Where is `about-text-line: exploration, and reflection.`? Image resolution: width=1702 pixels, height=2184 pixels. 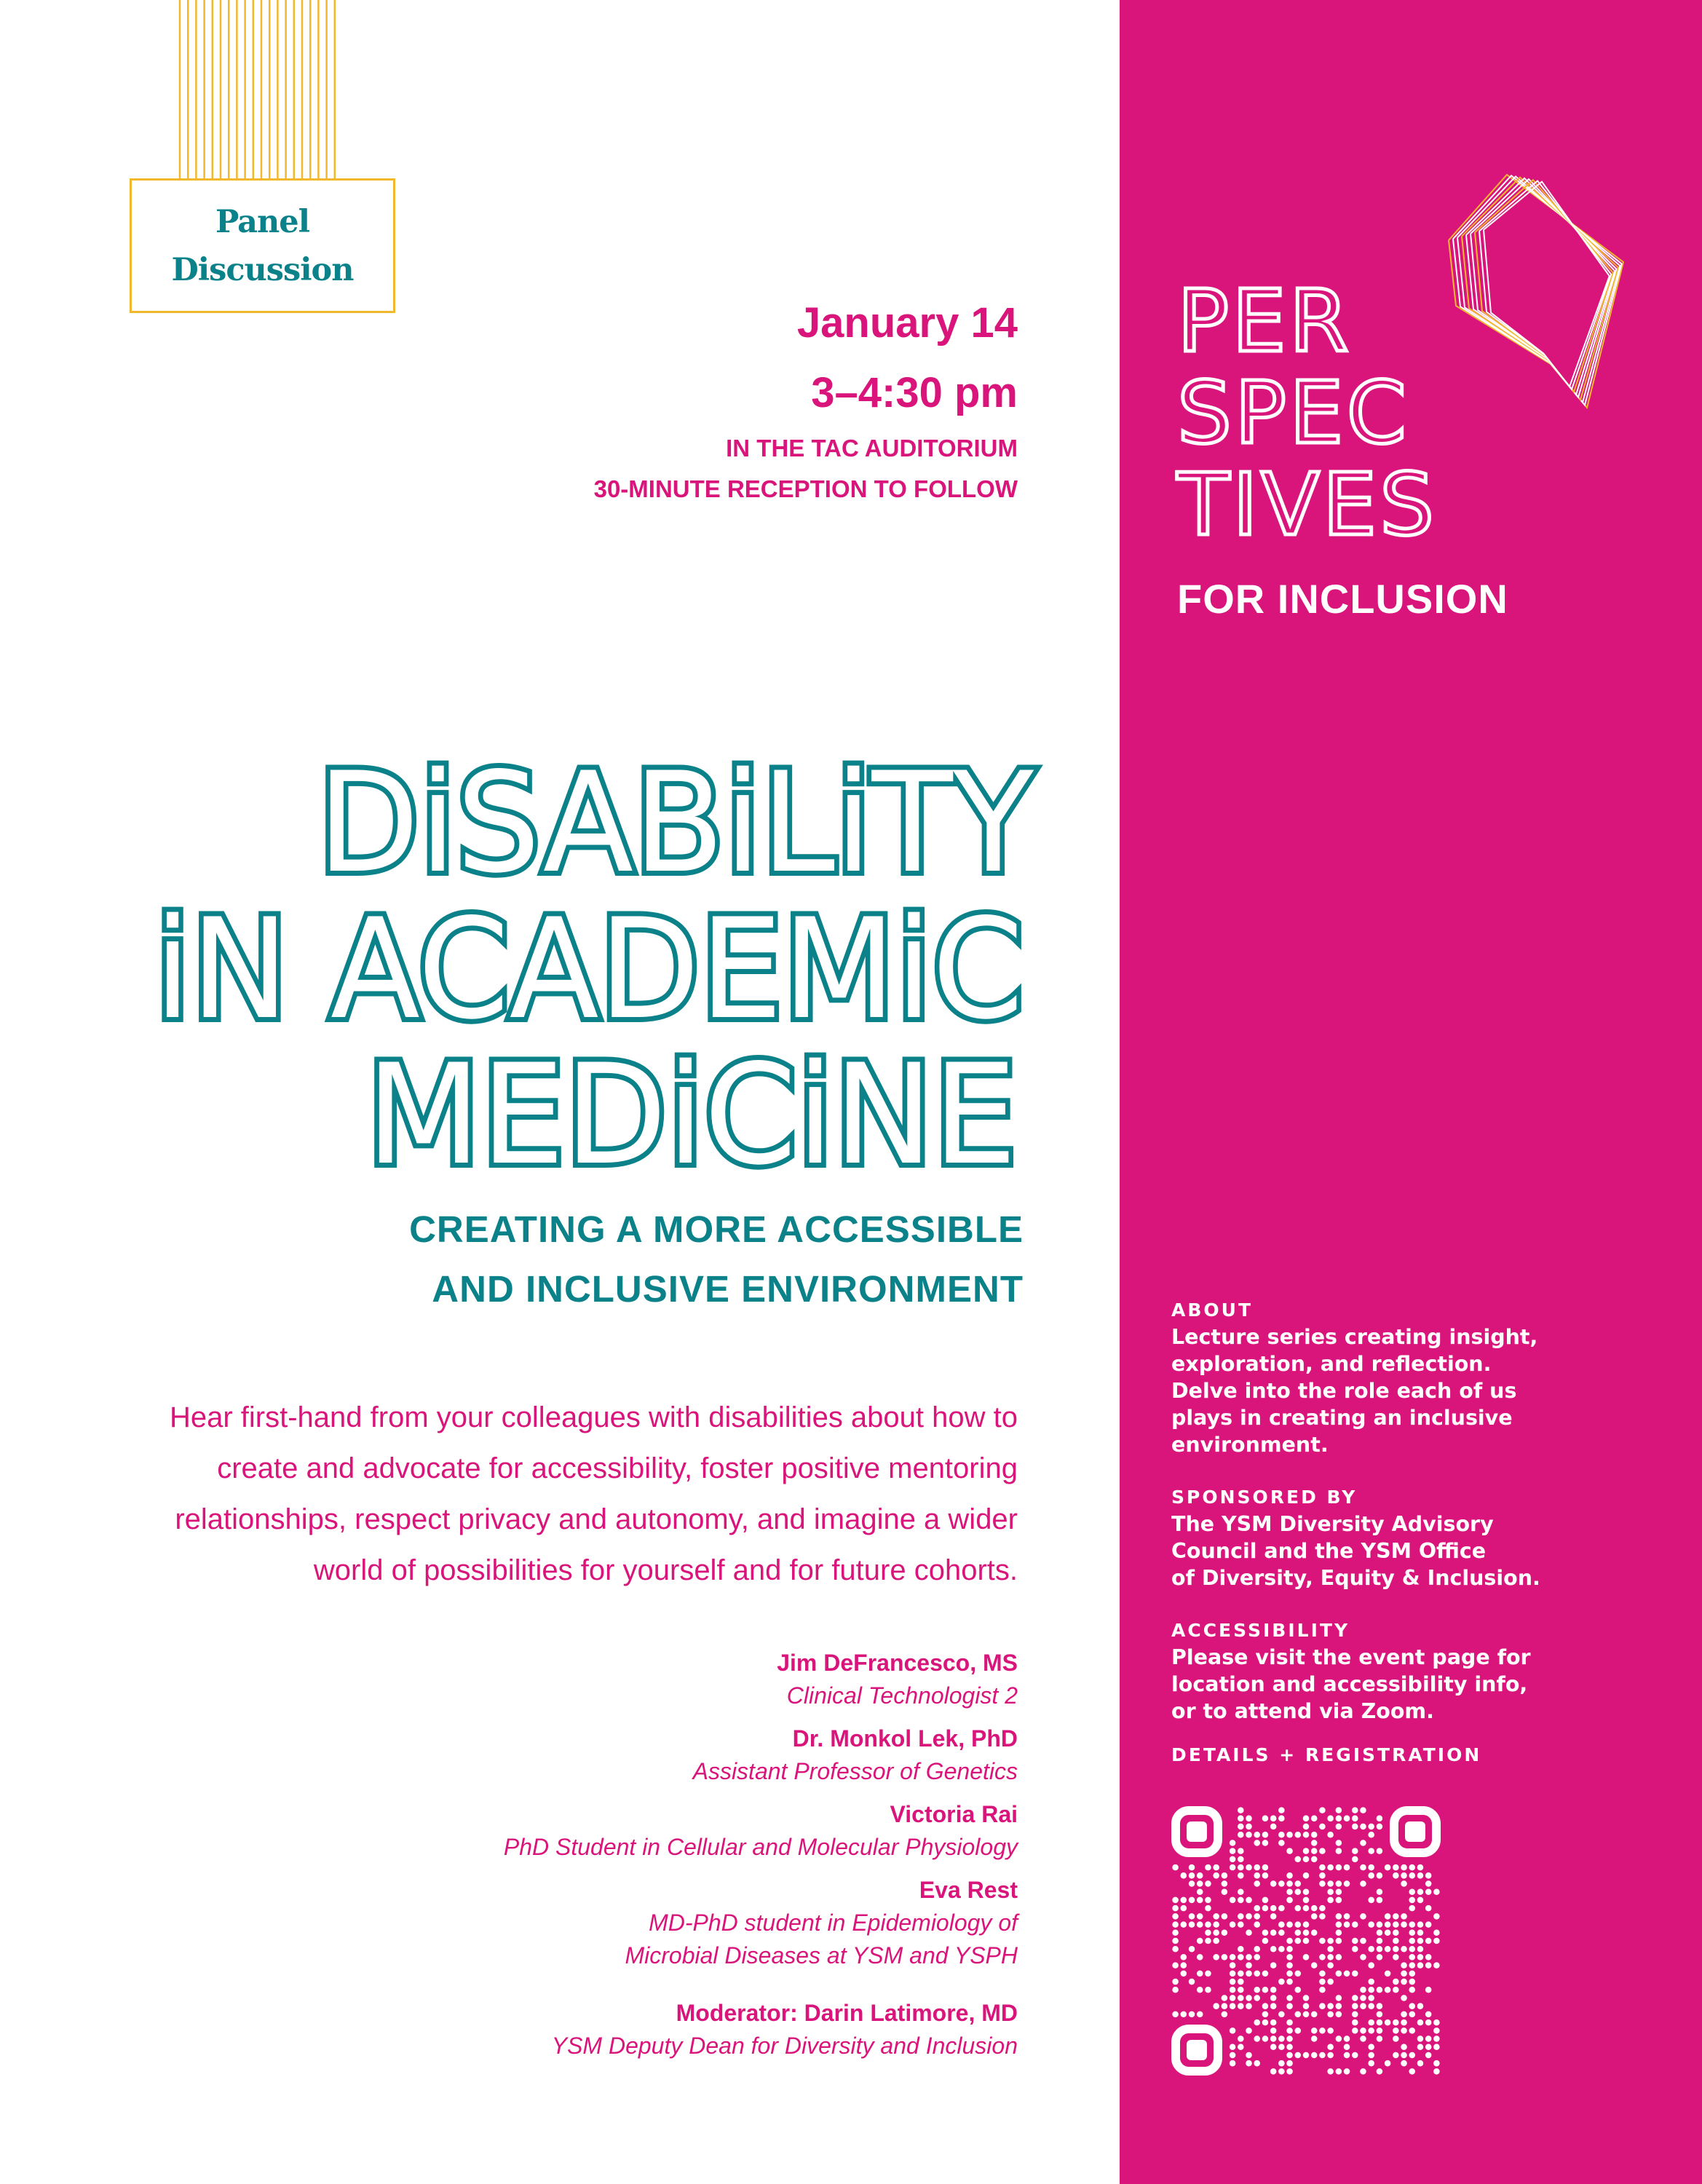 about-text-line: exploration, and reflection. is located at coordinates (1331, 1364).